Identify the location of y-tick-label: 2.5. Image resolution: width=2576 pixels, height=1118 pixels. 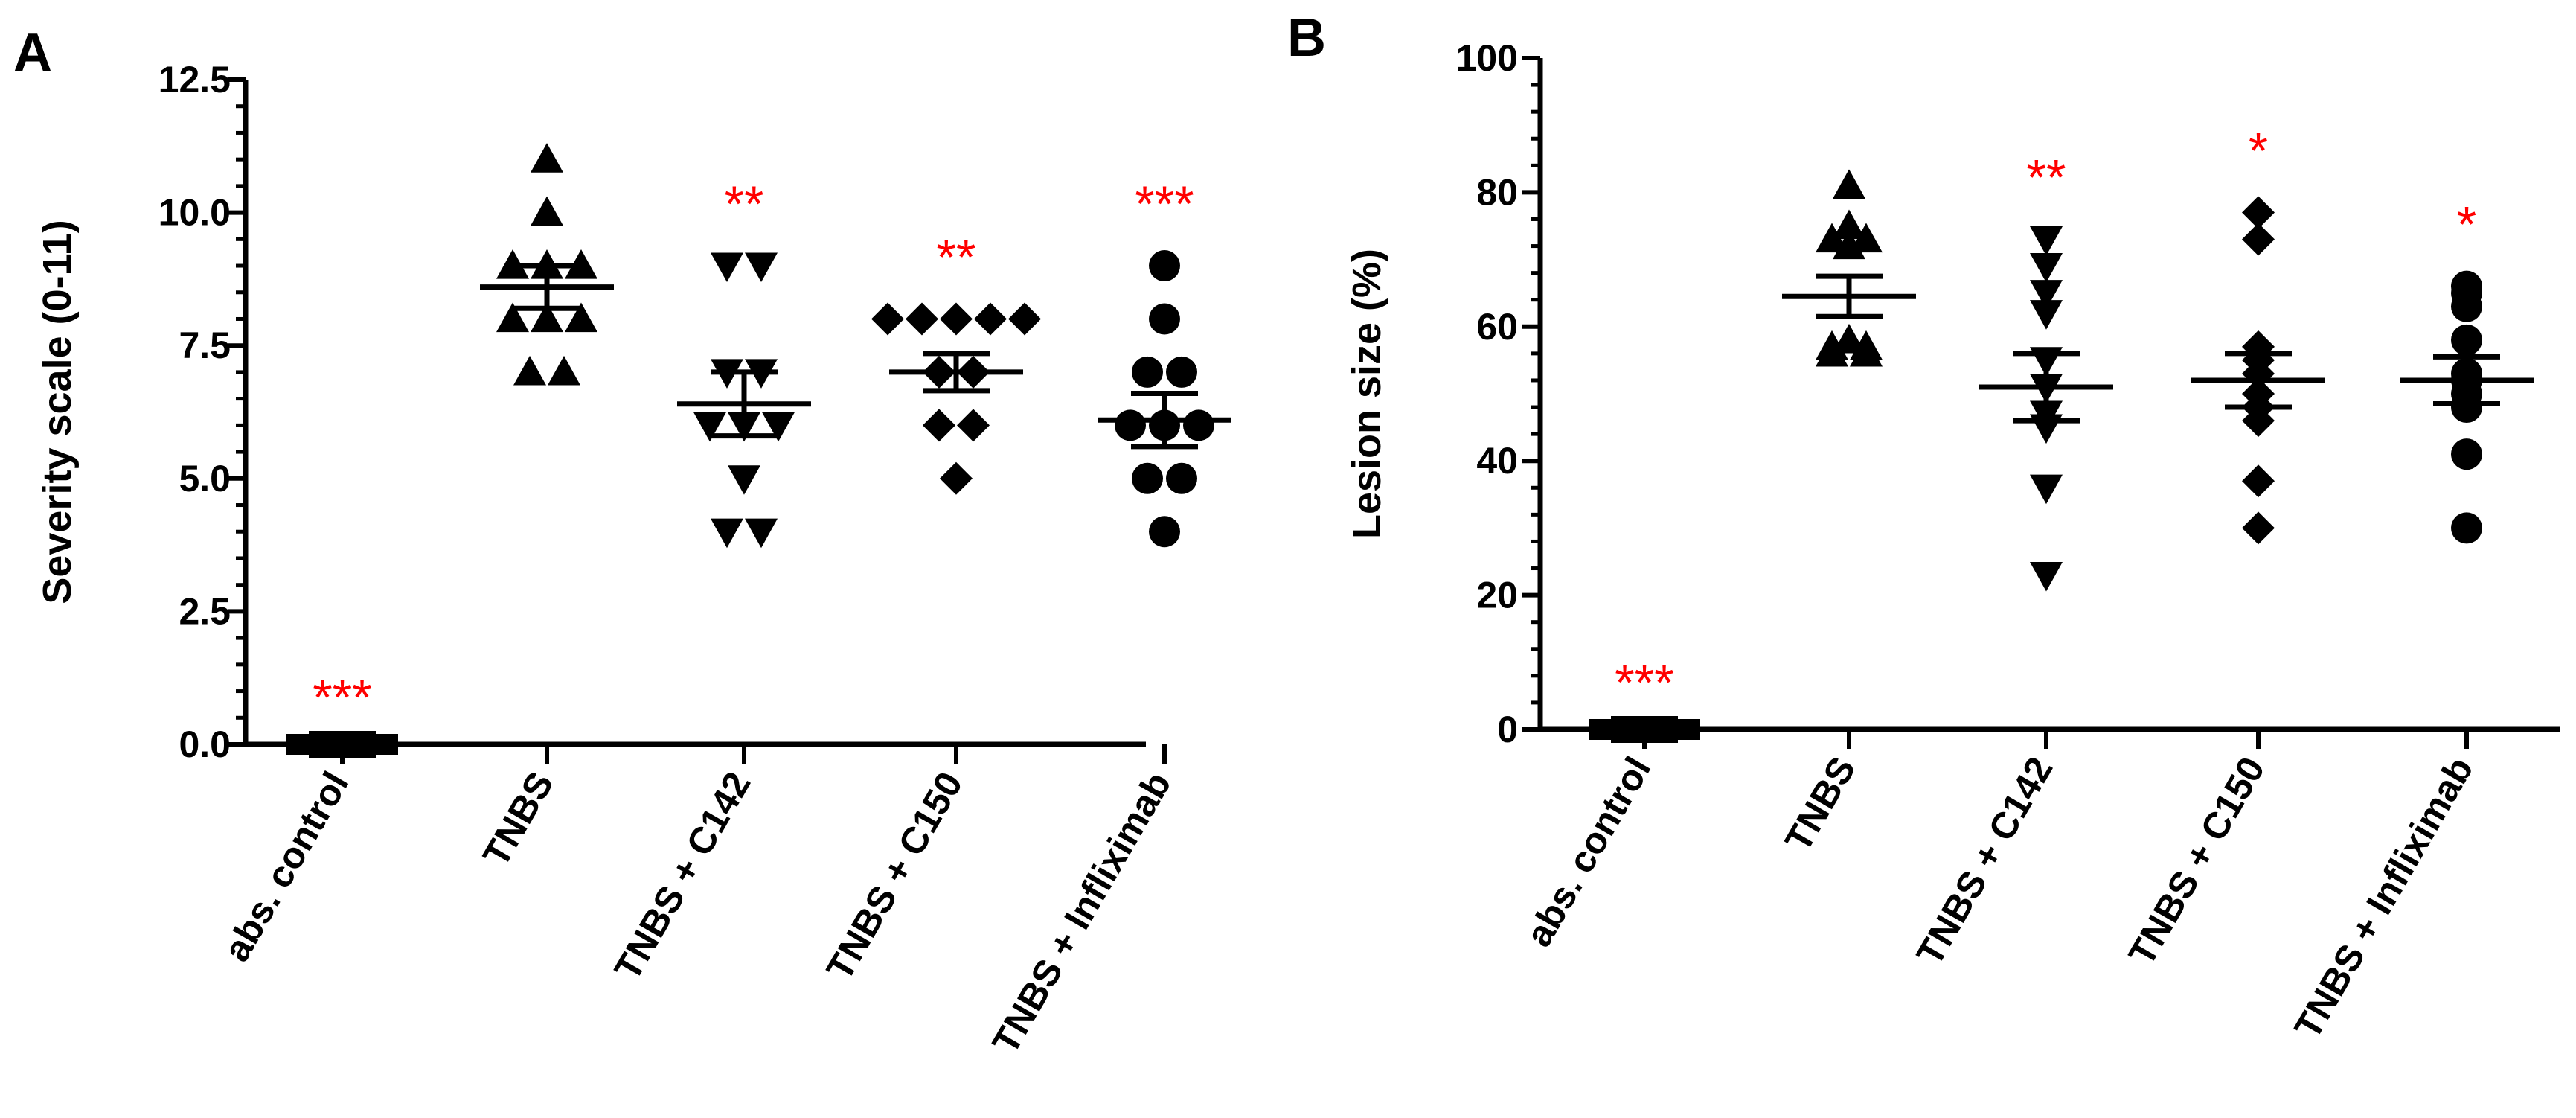
(205, 611).